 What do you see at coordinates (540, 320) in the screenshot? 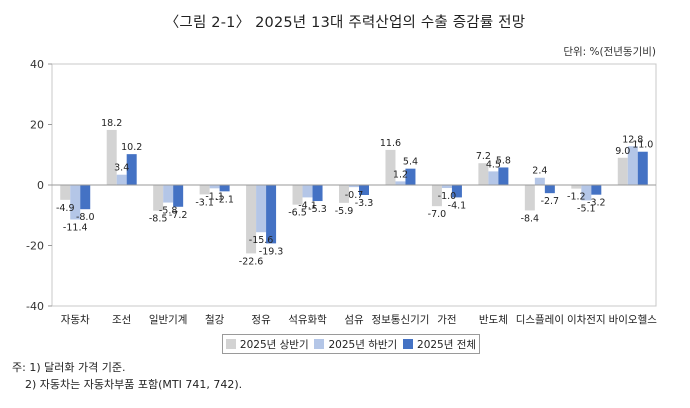
I see `x-tick-label: 디스플레이` at bounding box center [540, 320].